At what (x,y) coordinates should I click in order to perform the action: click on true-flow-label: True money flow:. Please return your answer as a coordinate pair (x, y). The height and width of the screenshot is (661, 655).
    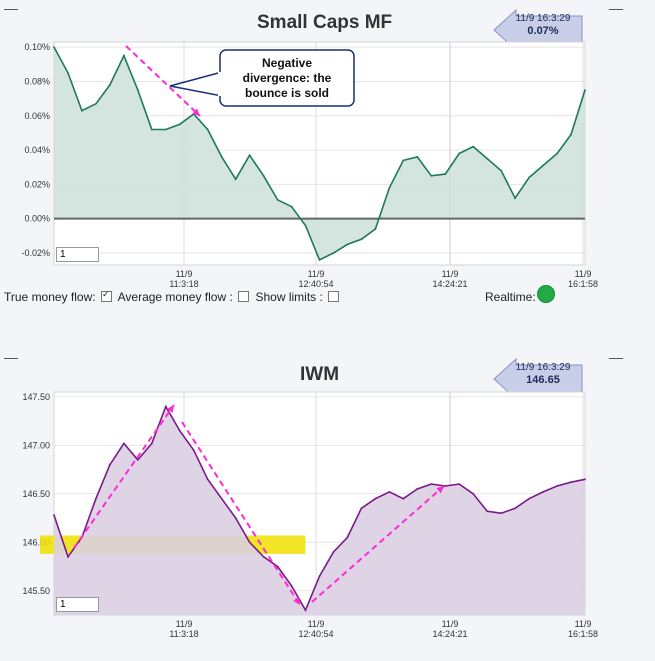
    Looking at the image, I should click on (50, 297).